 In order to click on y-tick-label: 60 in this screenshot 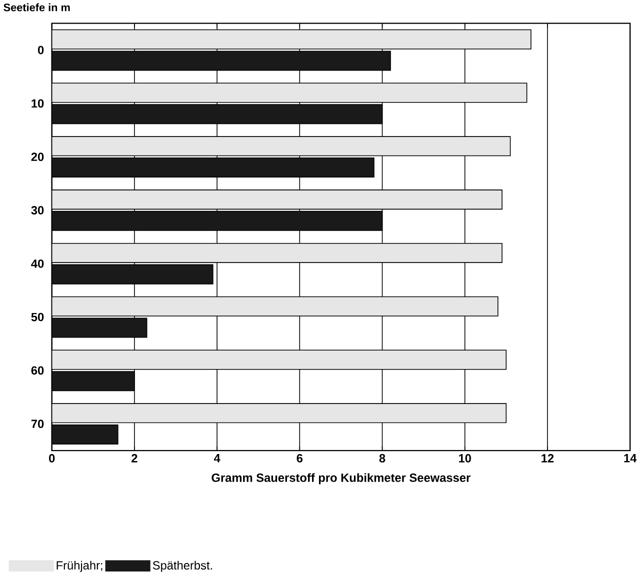, I will do `click(37, 370)`.